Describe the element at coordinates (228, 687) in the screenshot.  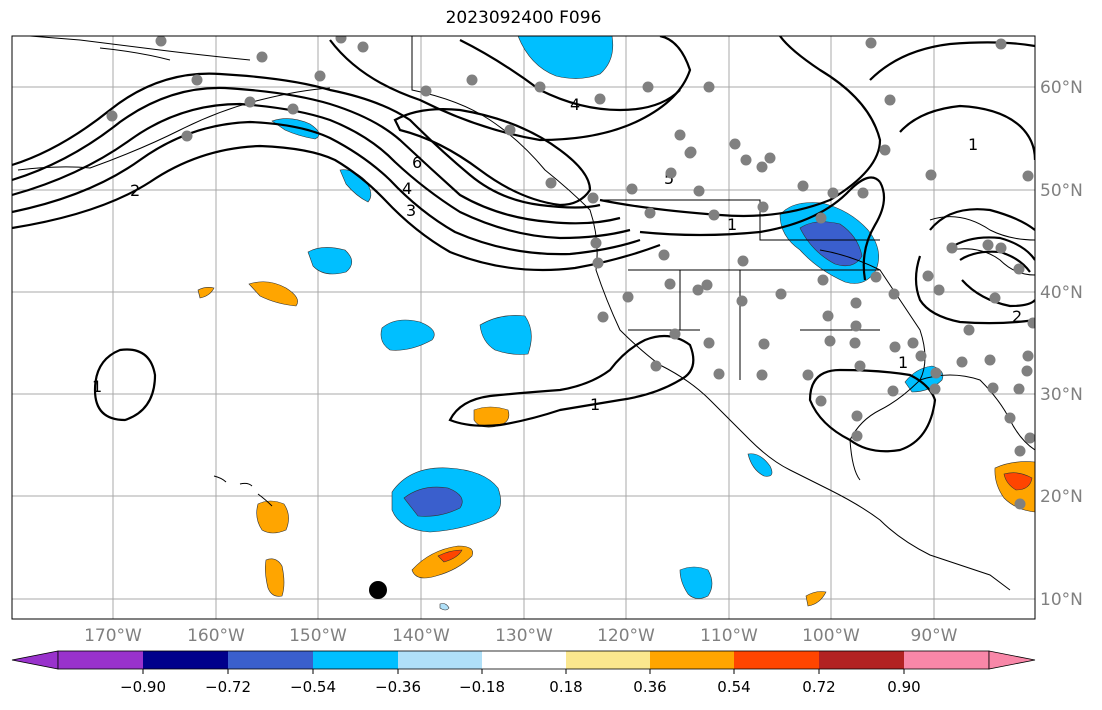
I see `colorbar-tick-label: −0.72` at that location.